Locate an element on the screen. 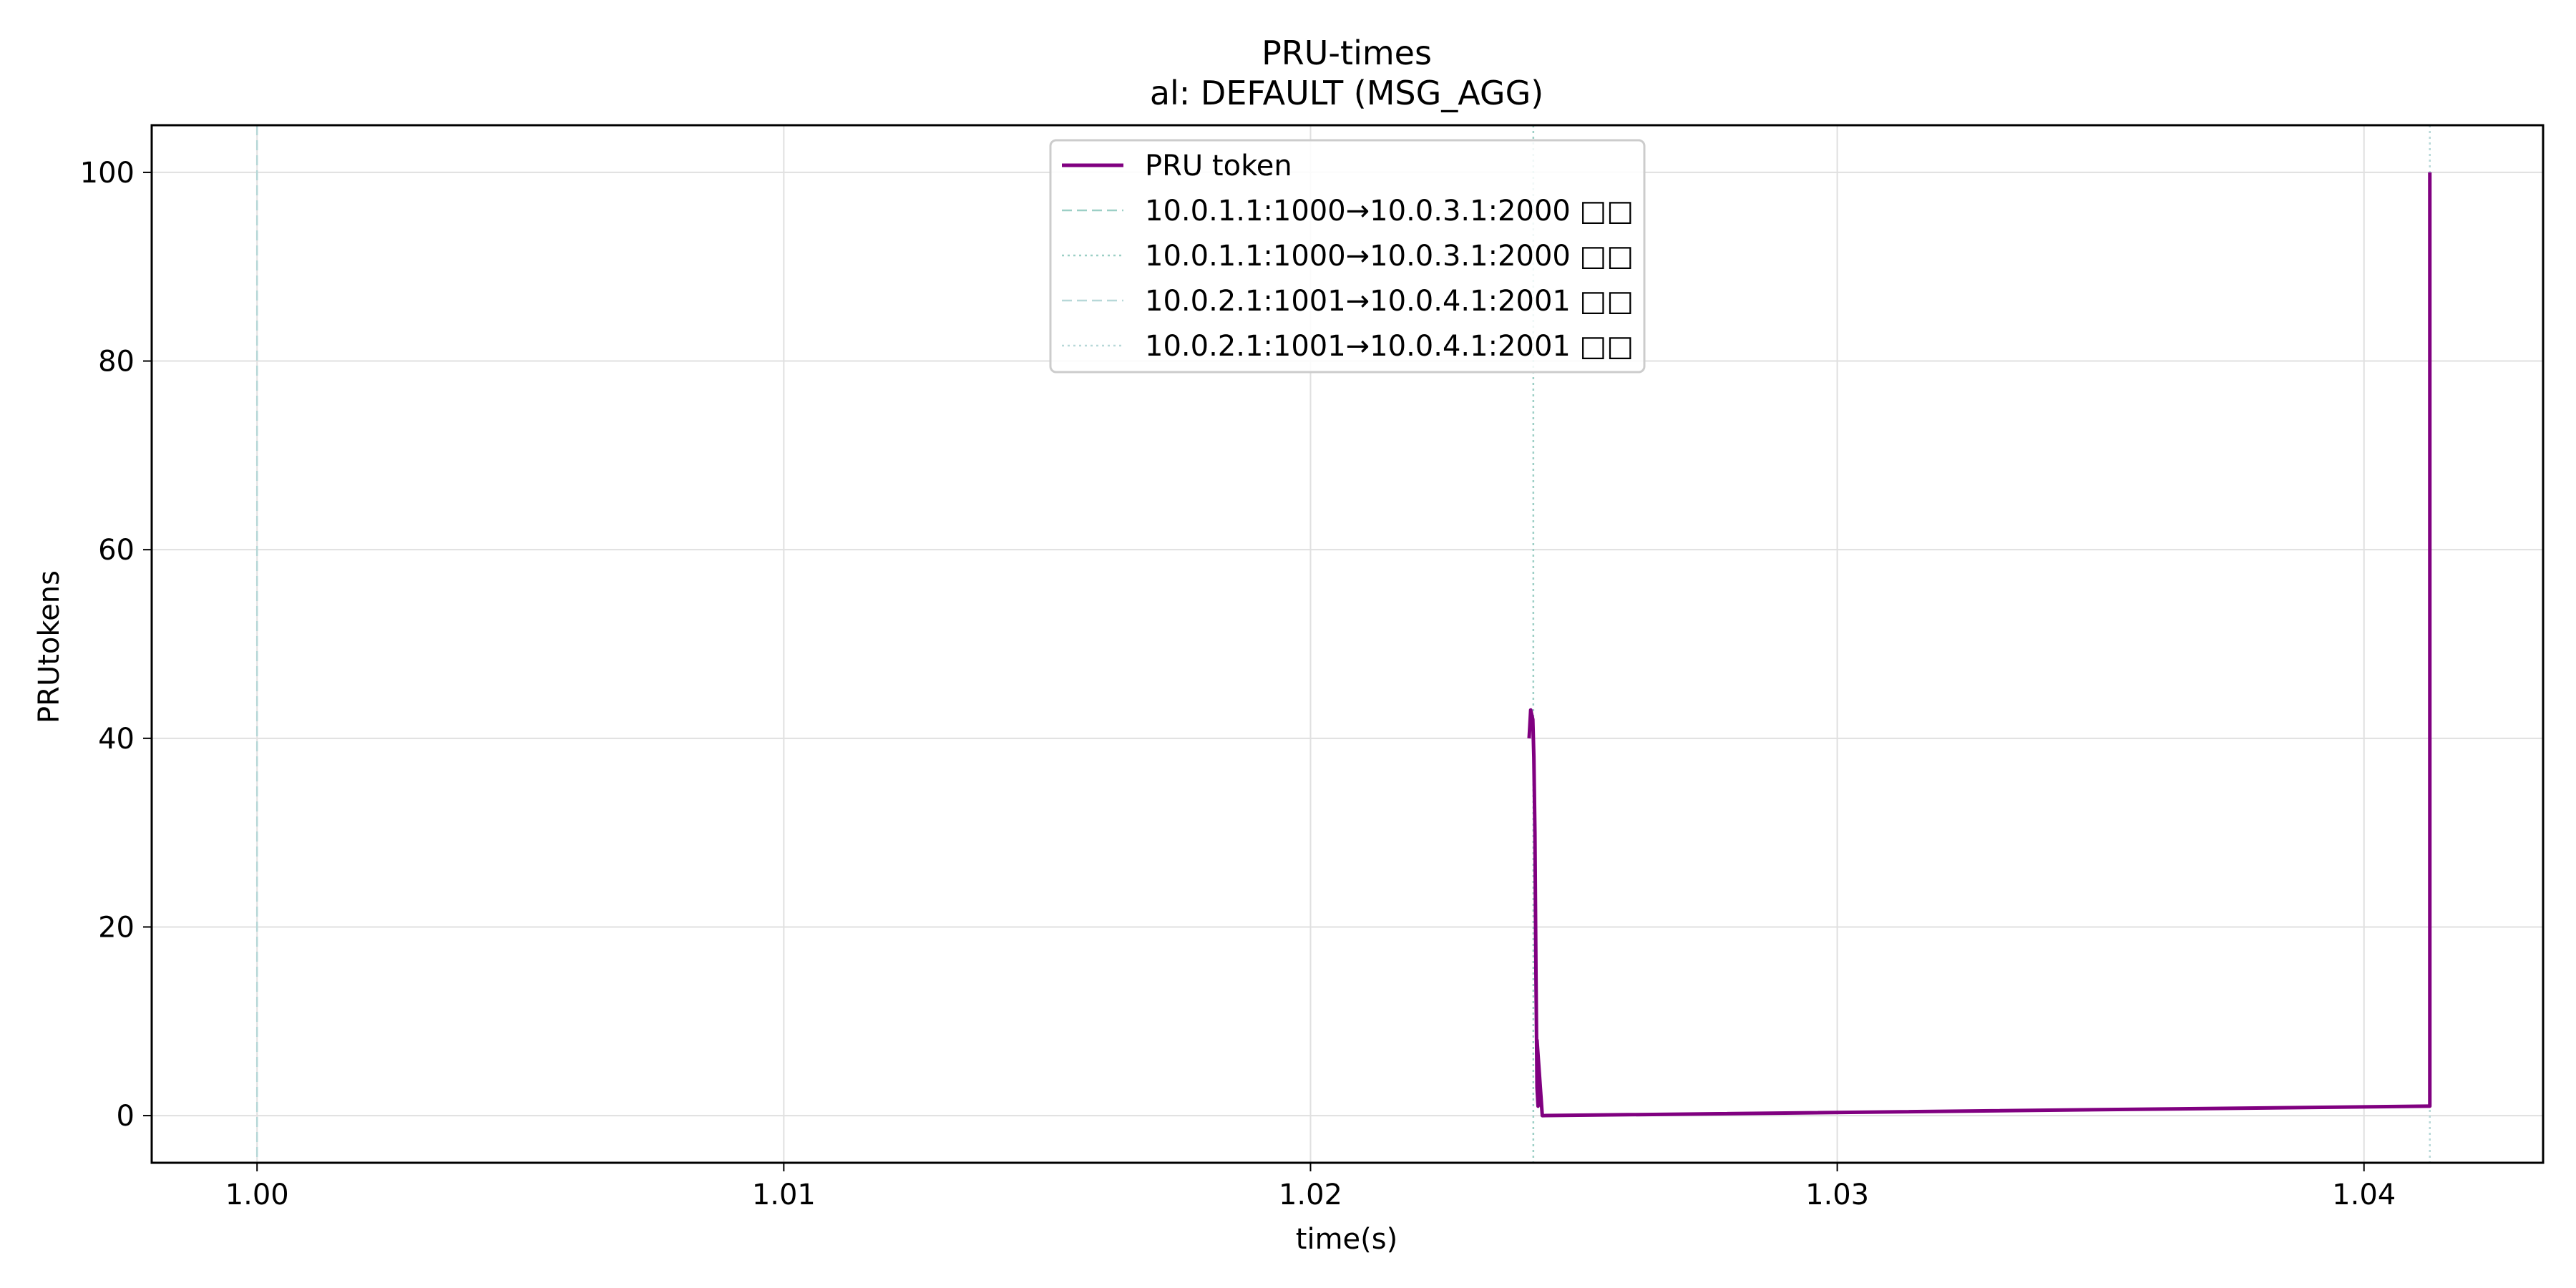 Image resolution: width=2576 pixels, height=1288 pixels. y-tick-label: 0 is located at coordinates (126, 1116).